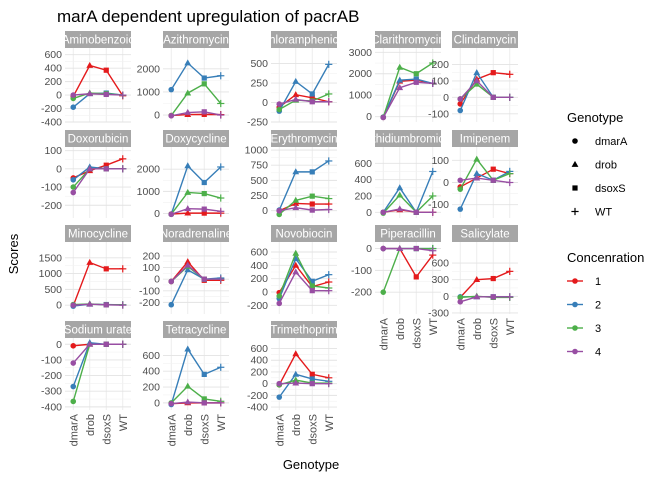 This screenshot has width=672, height=480. I want to click on panel-sodium-urate-ytick-label: -400, so click(51, 407).